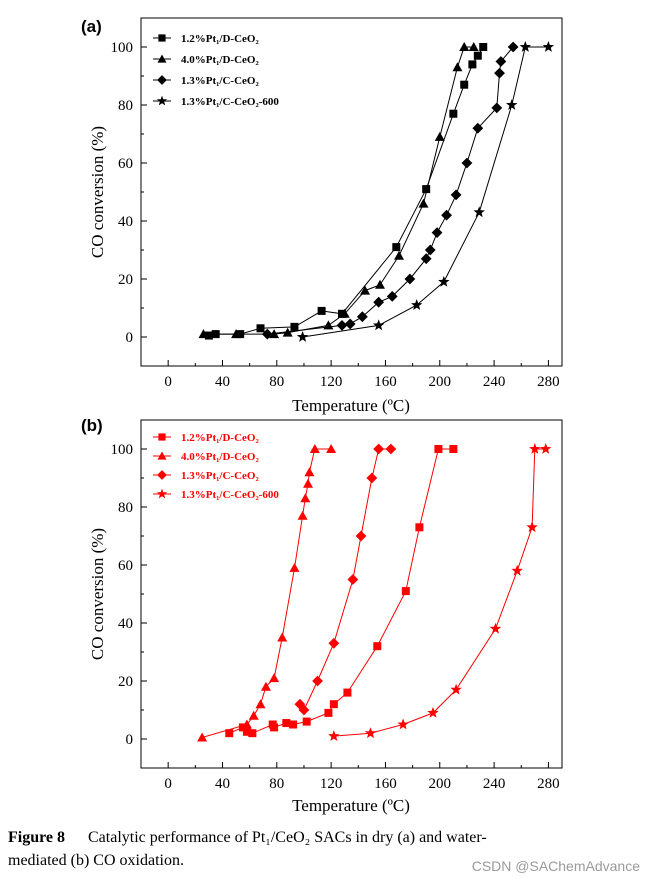  What do you see at coordinates (556, 866) in the screenshot?
I see `watermark: CSDN @SAChemAdvance` at bounding box center [556, 866].